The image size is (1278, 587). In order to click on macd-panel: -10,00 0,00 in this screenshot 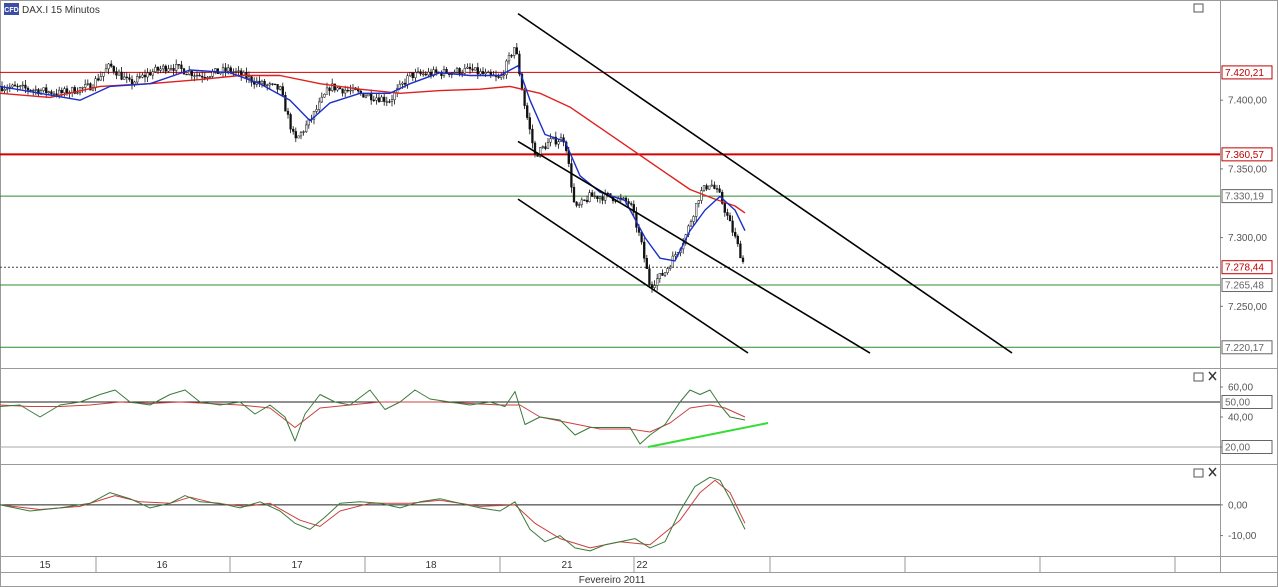, I will do `click(628, 514)`.